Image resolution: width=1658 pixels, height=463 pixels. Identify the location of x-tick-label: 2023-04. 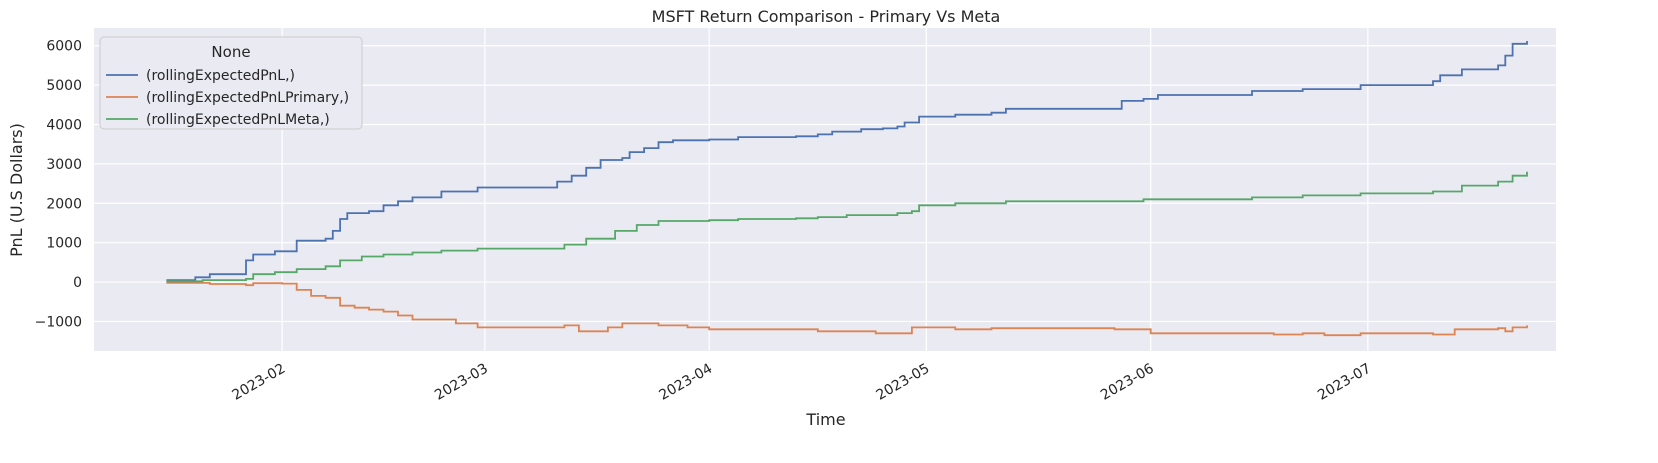
(686, 382).